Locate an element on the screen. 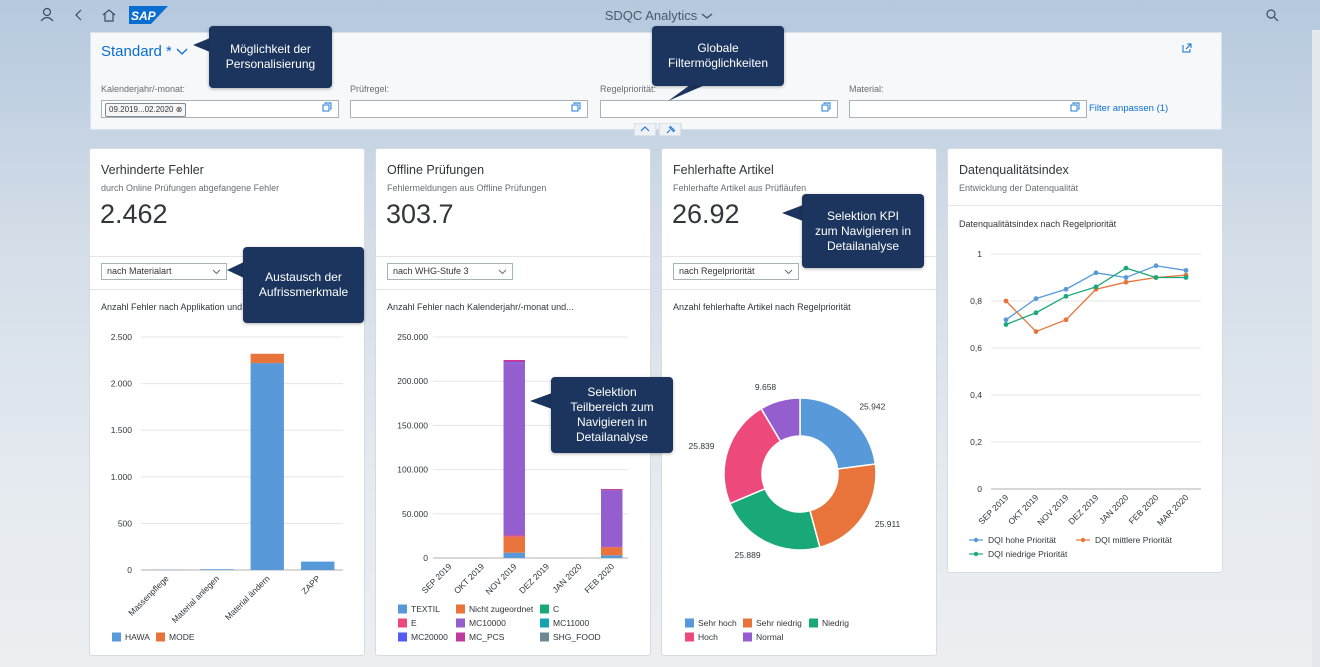 Image resolution: width=1320 pixels, height=667 pixels. legend-label: Normal is located at coordinates (770, 637).